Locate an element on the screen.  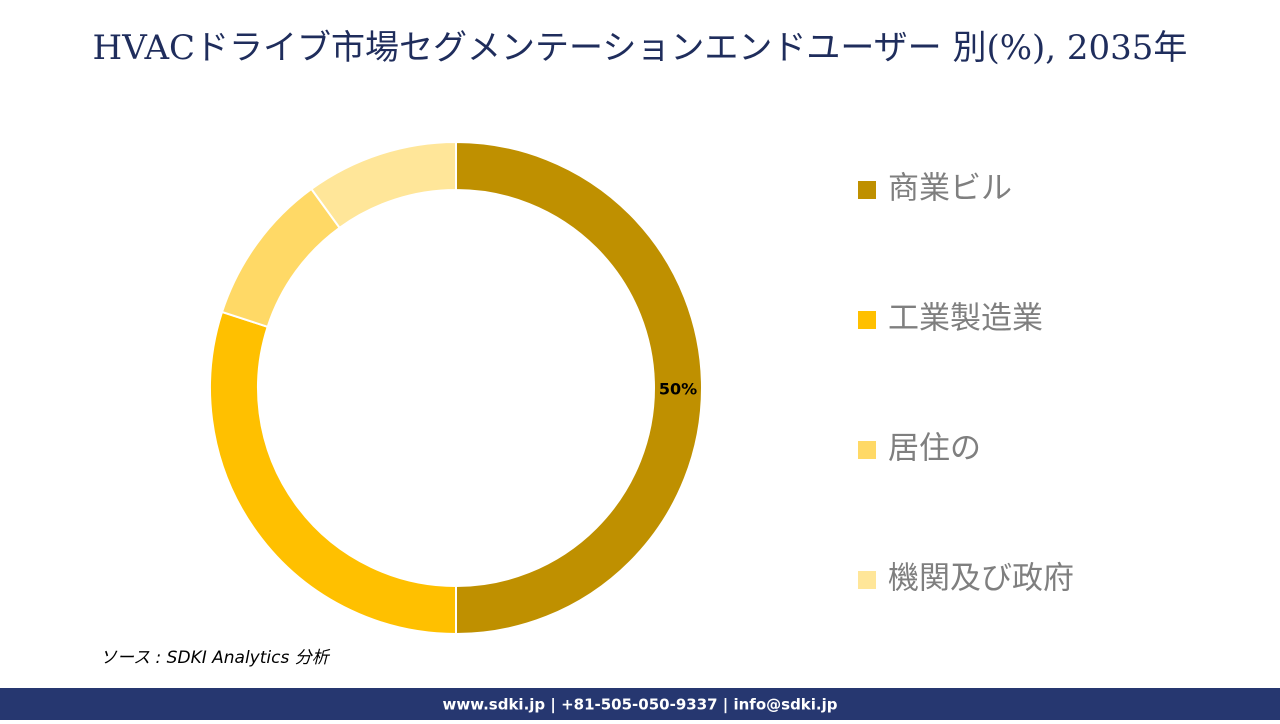
legend-label: 商業ビル is located at coordinates (950, 189).